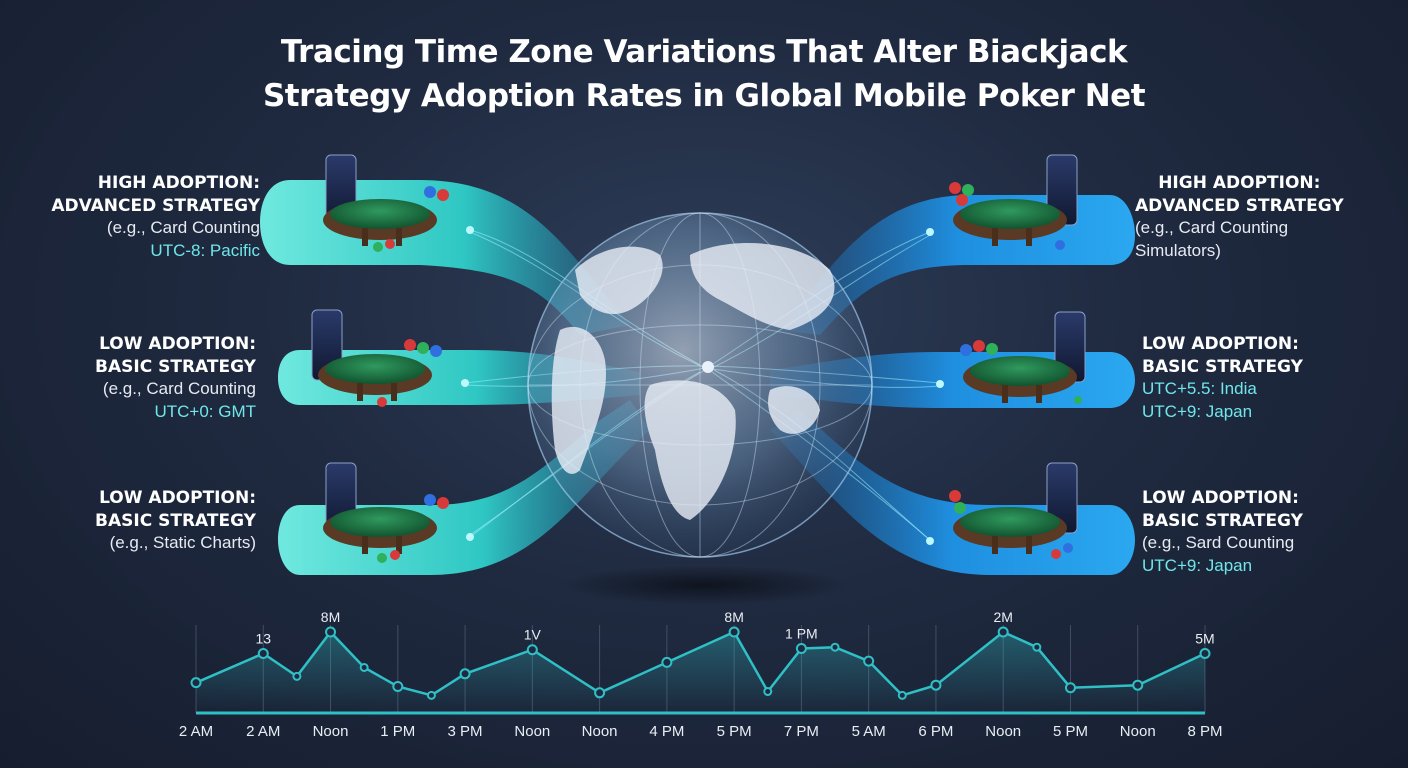 This screenshot has width=1408, height=768. Describe the element at coordinates (801, 731) in the screenshot. I see `timeline-x-tick-label: 7 PM` at that location.